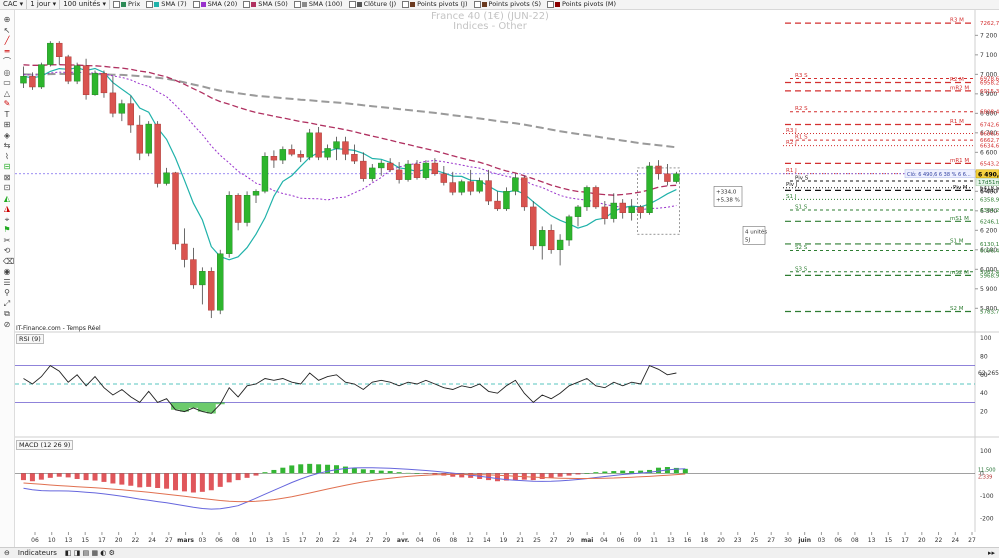  I want to click on price-tick-label: 5 800, so click(988, 308).